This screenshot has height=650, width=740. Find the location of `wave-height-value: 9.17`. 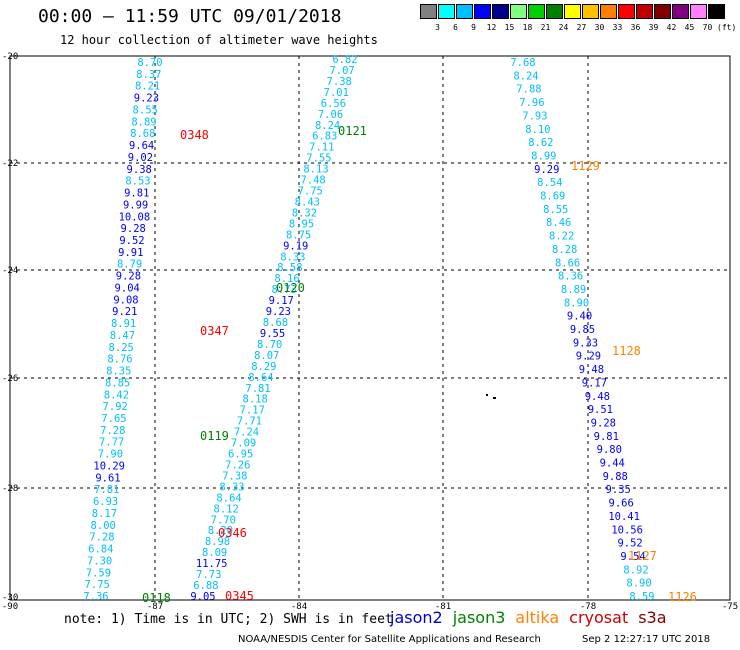

wave-height-value: 9.17 is located at coordinates (594, 383).